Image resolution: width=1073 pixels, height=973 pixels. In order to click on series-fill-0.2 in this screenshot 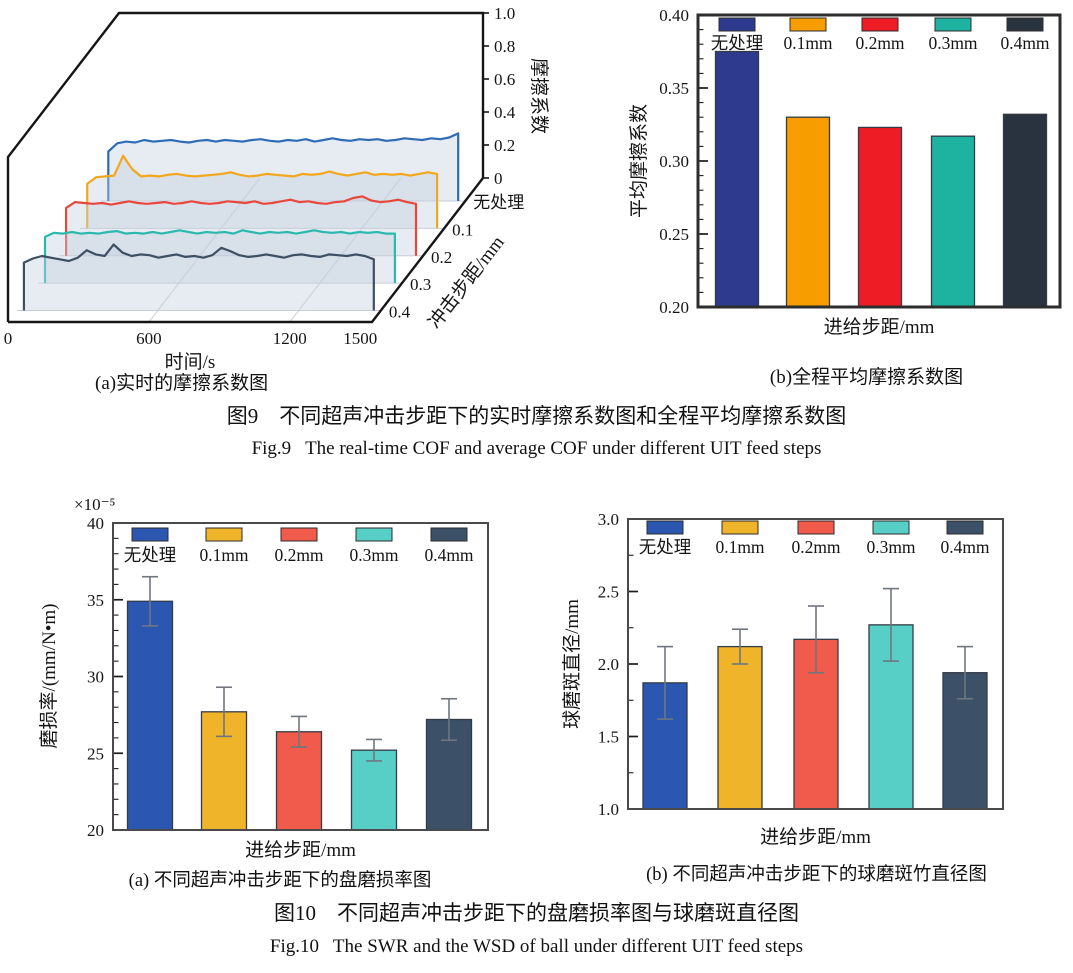, I will do `click(241, 226)`.